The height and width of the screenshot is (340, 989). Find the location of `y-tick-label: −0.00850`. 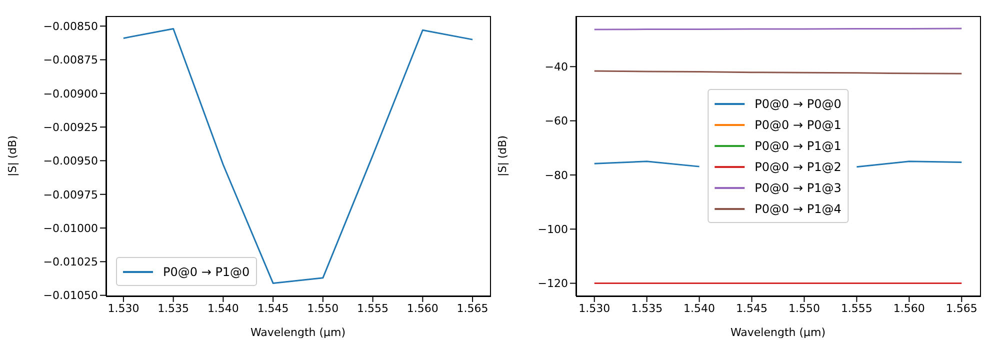

y-tick-label: −0.00850 is located at coordinates (70, 26).